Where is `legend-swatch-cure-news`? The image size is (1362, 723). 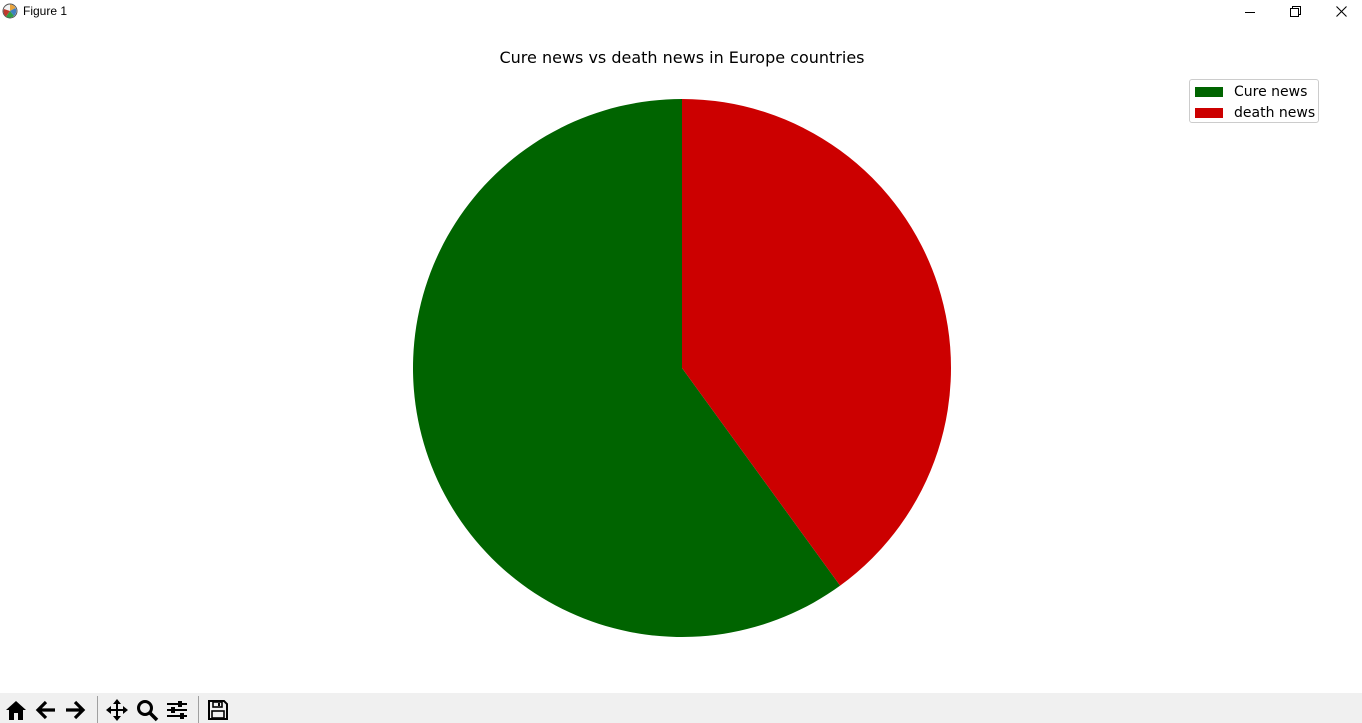
legend-swatch-cure-news is located at coordinates (1209, 92).